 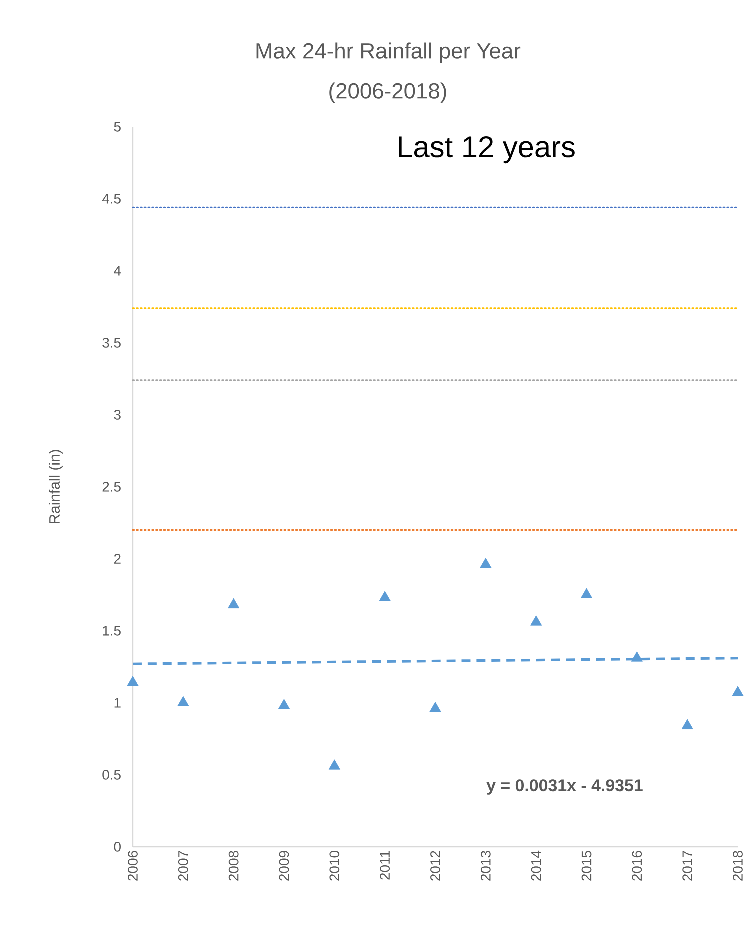 I want to click on x-tick-label: 2007, so click(x=183, y=866).